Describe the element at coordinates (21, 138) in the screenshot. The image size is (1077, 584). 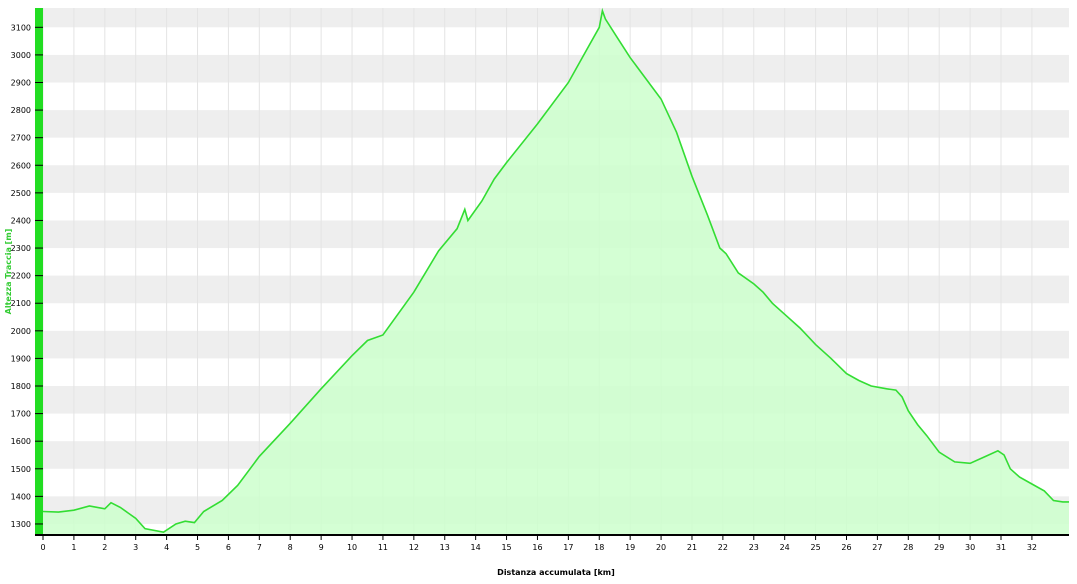
I see `y-tick-label: 2700` at that location.